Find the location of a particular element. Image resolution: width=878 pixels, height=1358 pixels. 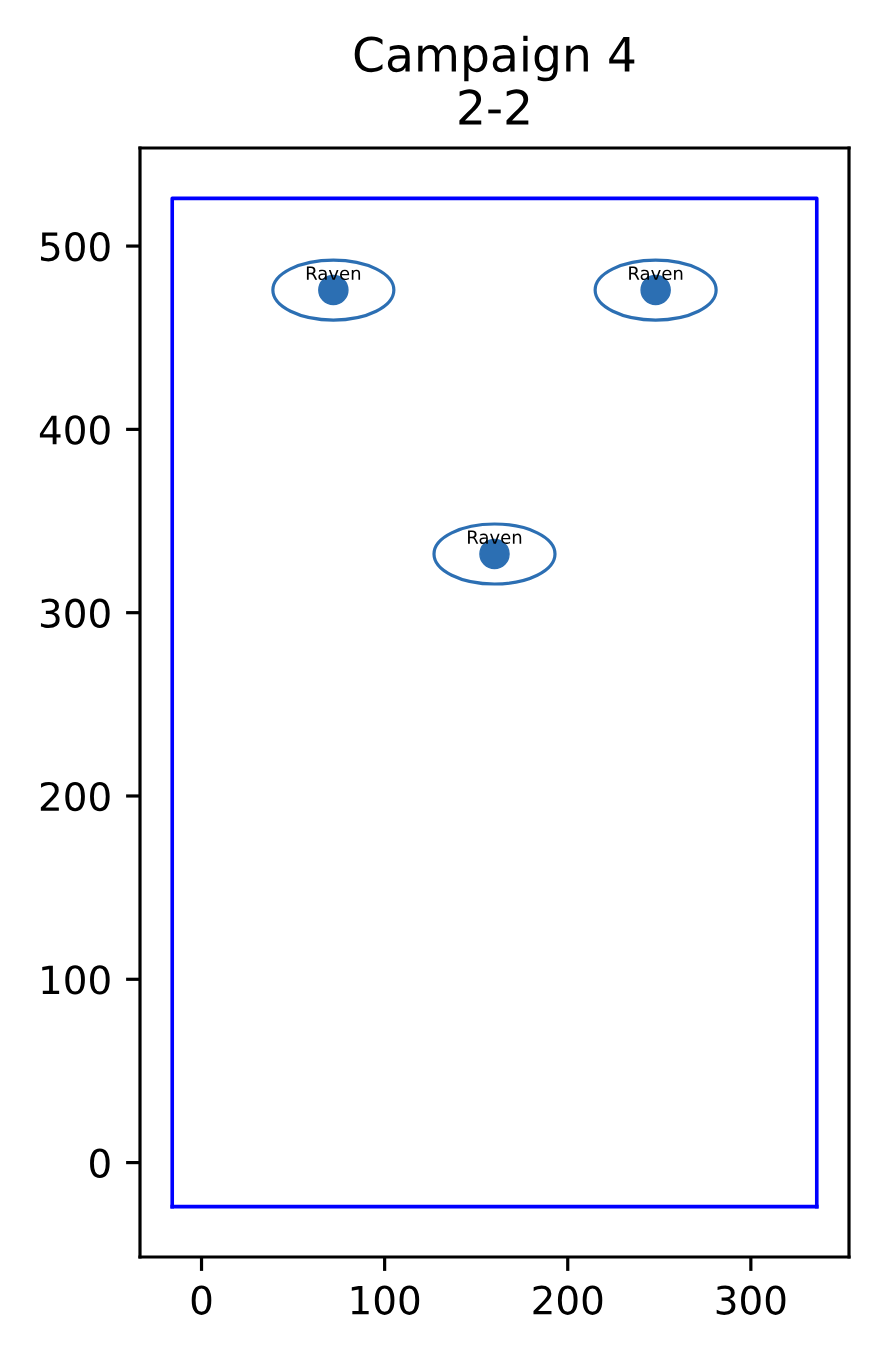

y-tick-label: 400 is located at coordinates (74, 430).